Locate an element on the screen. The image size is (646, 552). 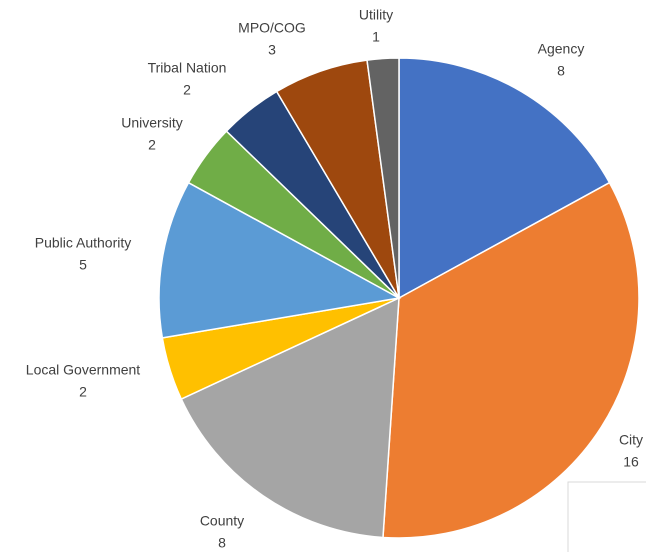
slice-label: County is located at coordinates (222, 521).